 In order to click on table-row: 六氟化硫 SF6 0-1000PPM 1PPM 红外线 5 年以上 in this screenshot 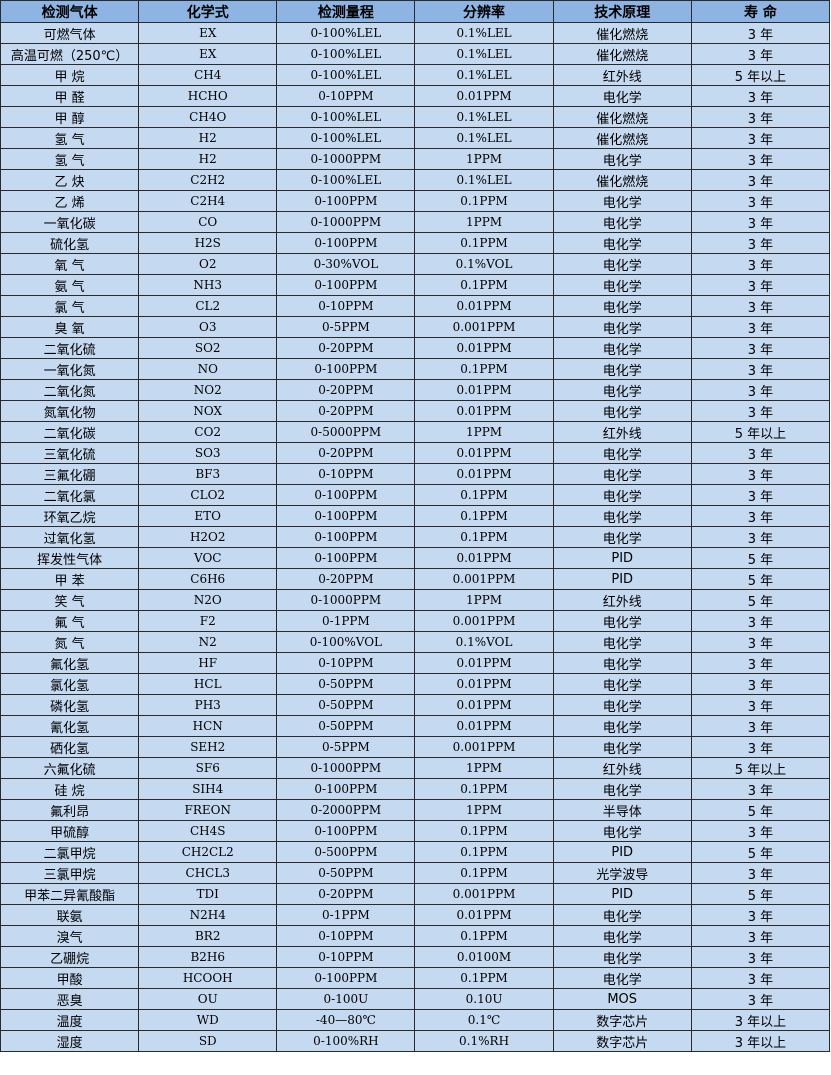, I will do `click(415, 768)`.